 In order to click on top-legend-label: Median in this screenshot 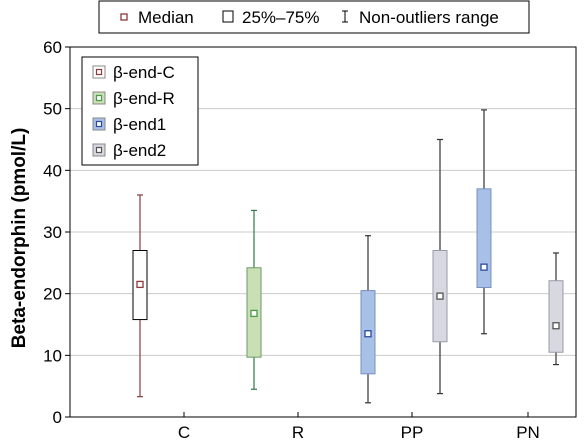, I will do `click(166, 17)`.